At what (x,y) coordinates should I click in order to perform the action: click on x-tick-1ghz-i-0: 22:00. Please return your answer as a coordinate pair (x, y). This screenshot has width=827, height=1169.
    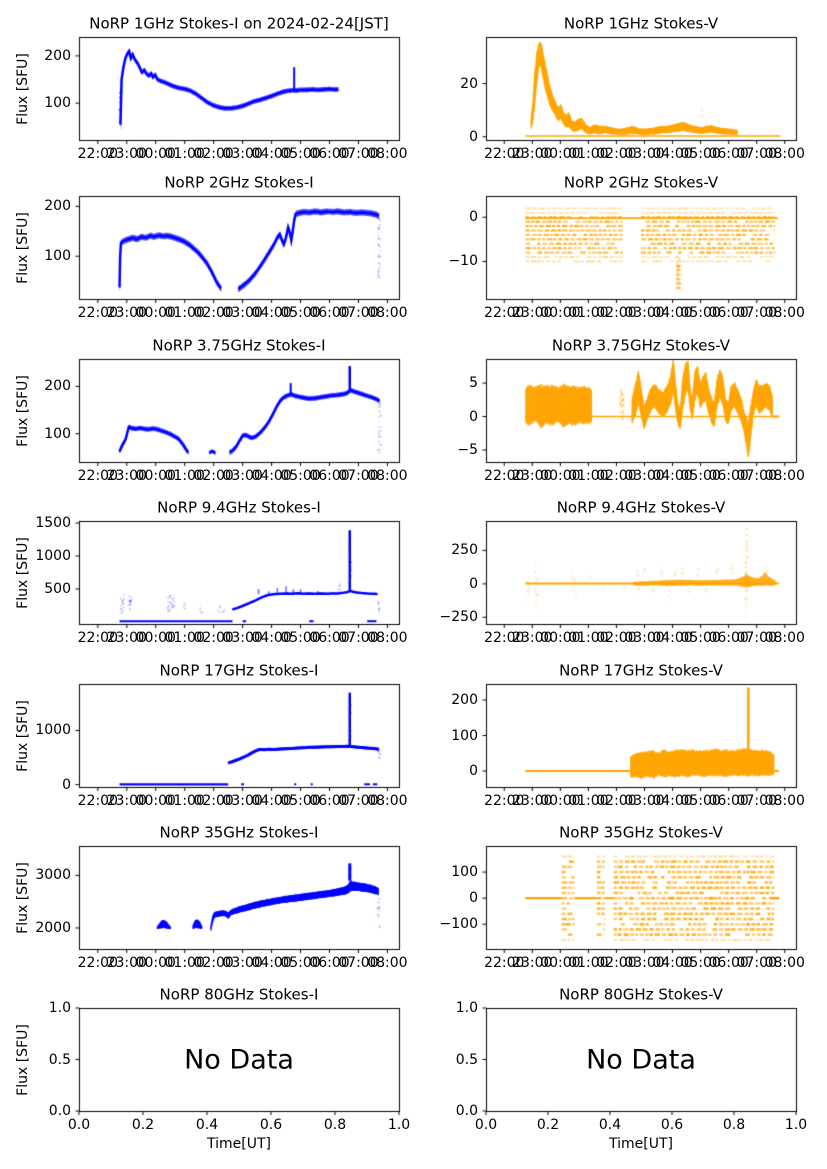
    Looking at the image, I should click on (97, 154).